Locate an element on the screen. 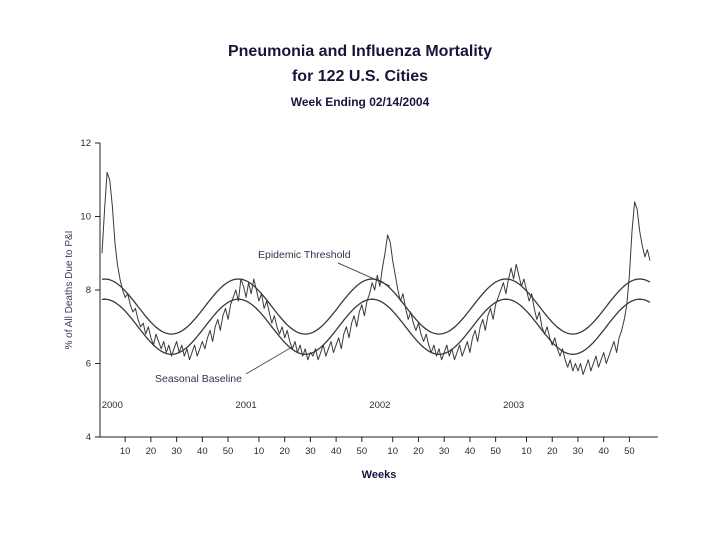 The image size is (720, 540). seasonal-baseline-line is located at coordinates (376, 326).